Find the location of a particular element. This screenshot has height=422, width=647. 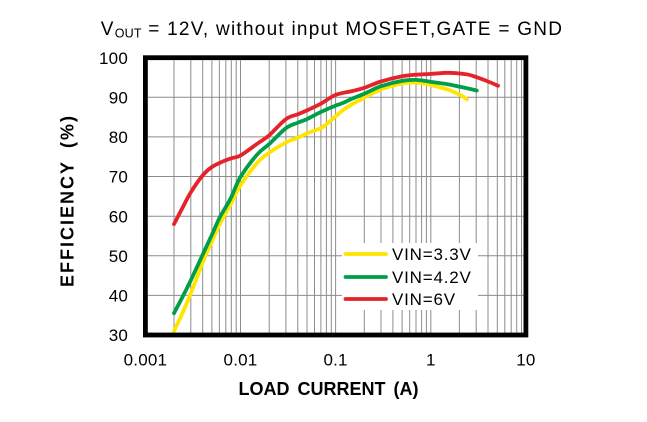

svg-text: 0.001 is located at coordinates (146, 360).